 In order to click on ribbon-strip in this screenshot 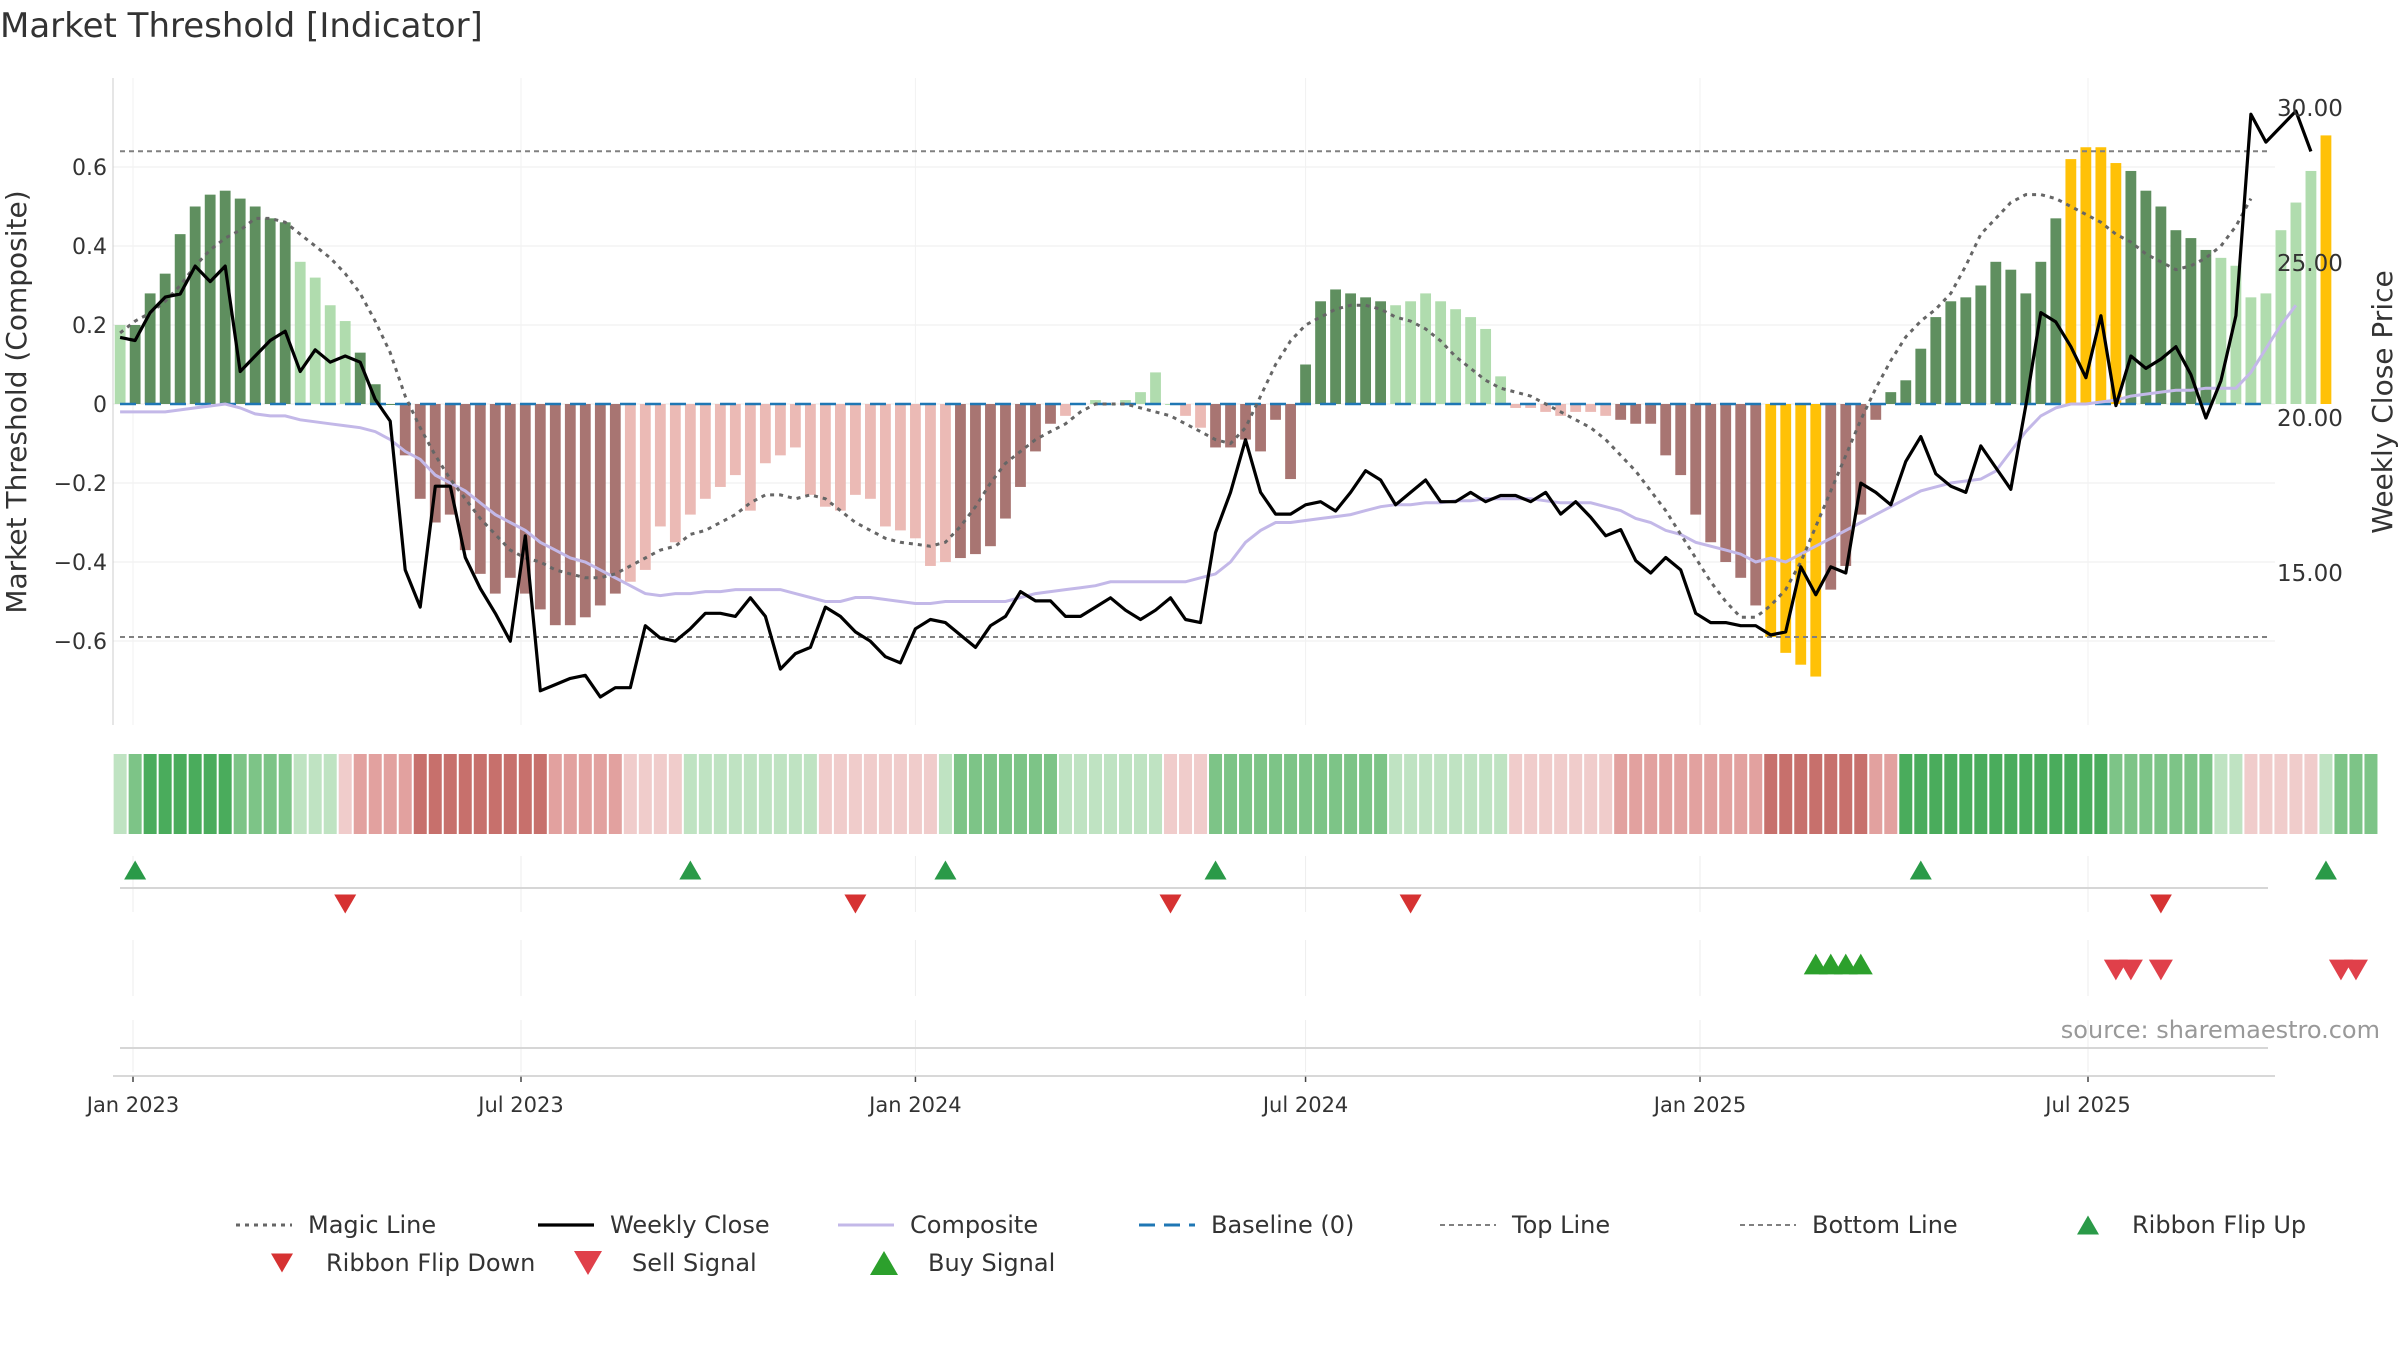, I will do `click(1245, 794)`.